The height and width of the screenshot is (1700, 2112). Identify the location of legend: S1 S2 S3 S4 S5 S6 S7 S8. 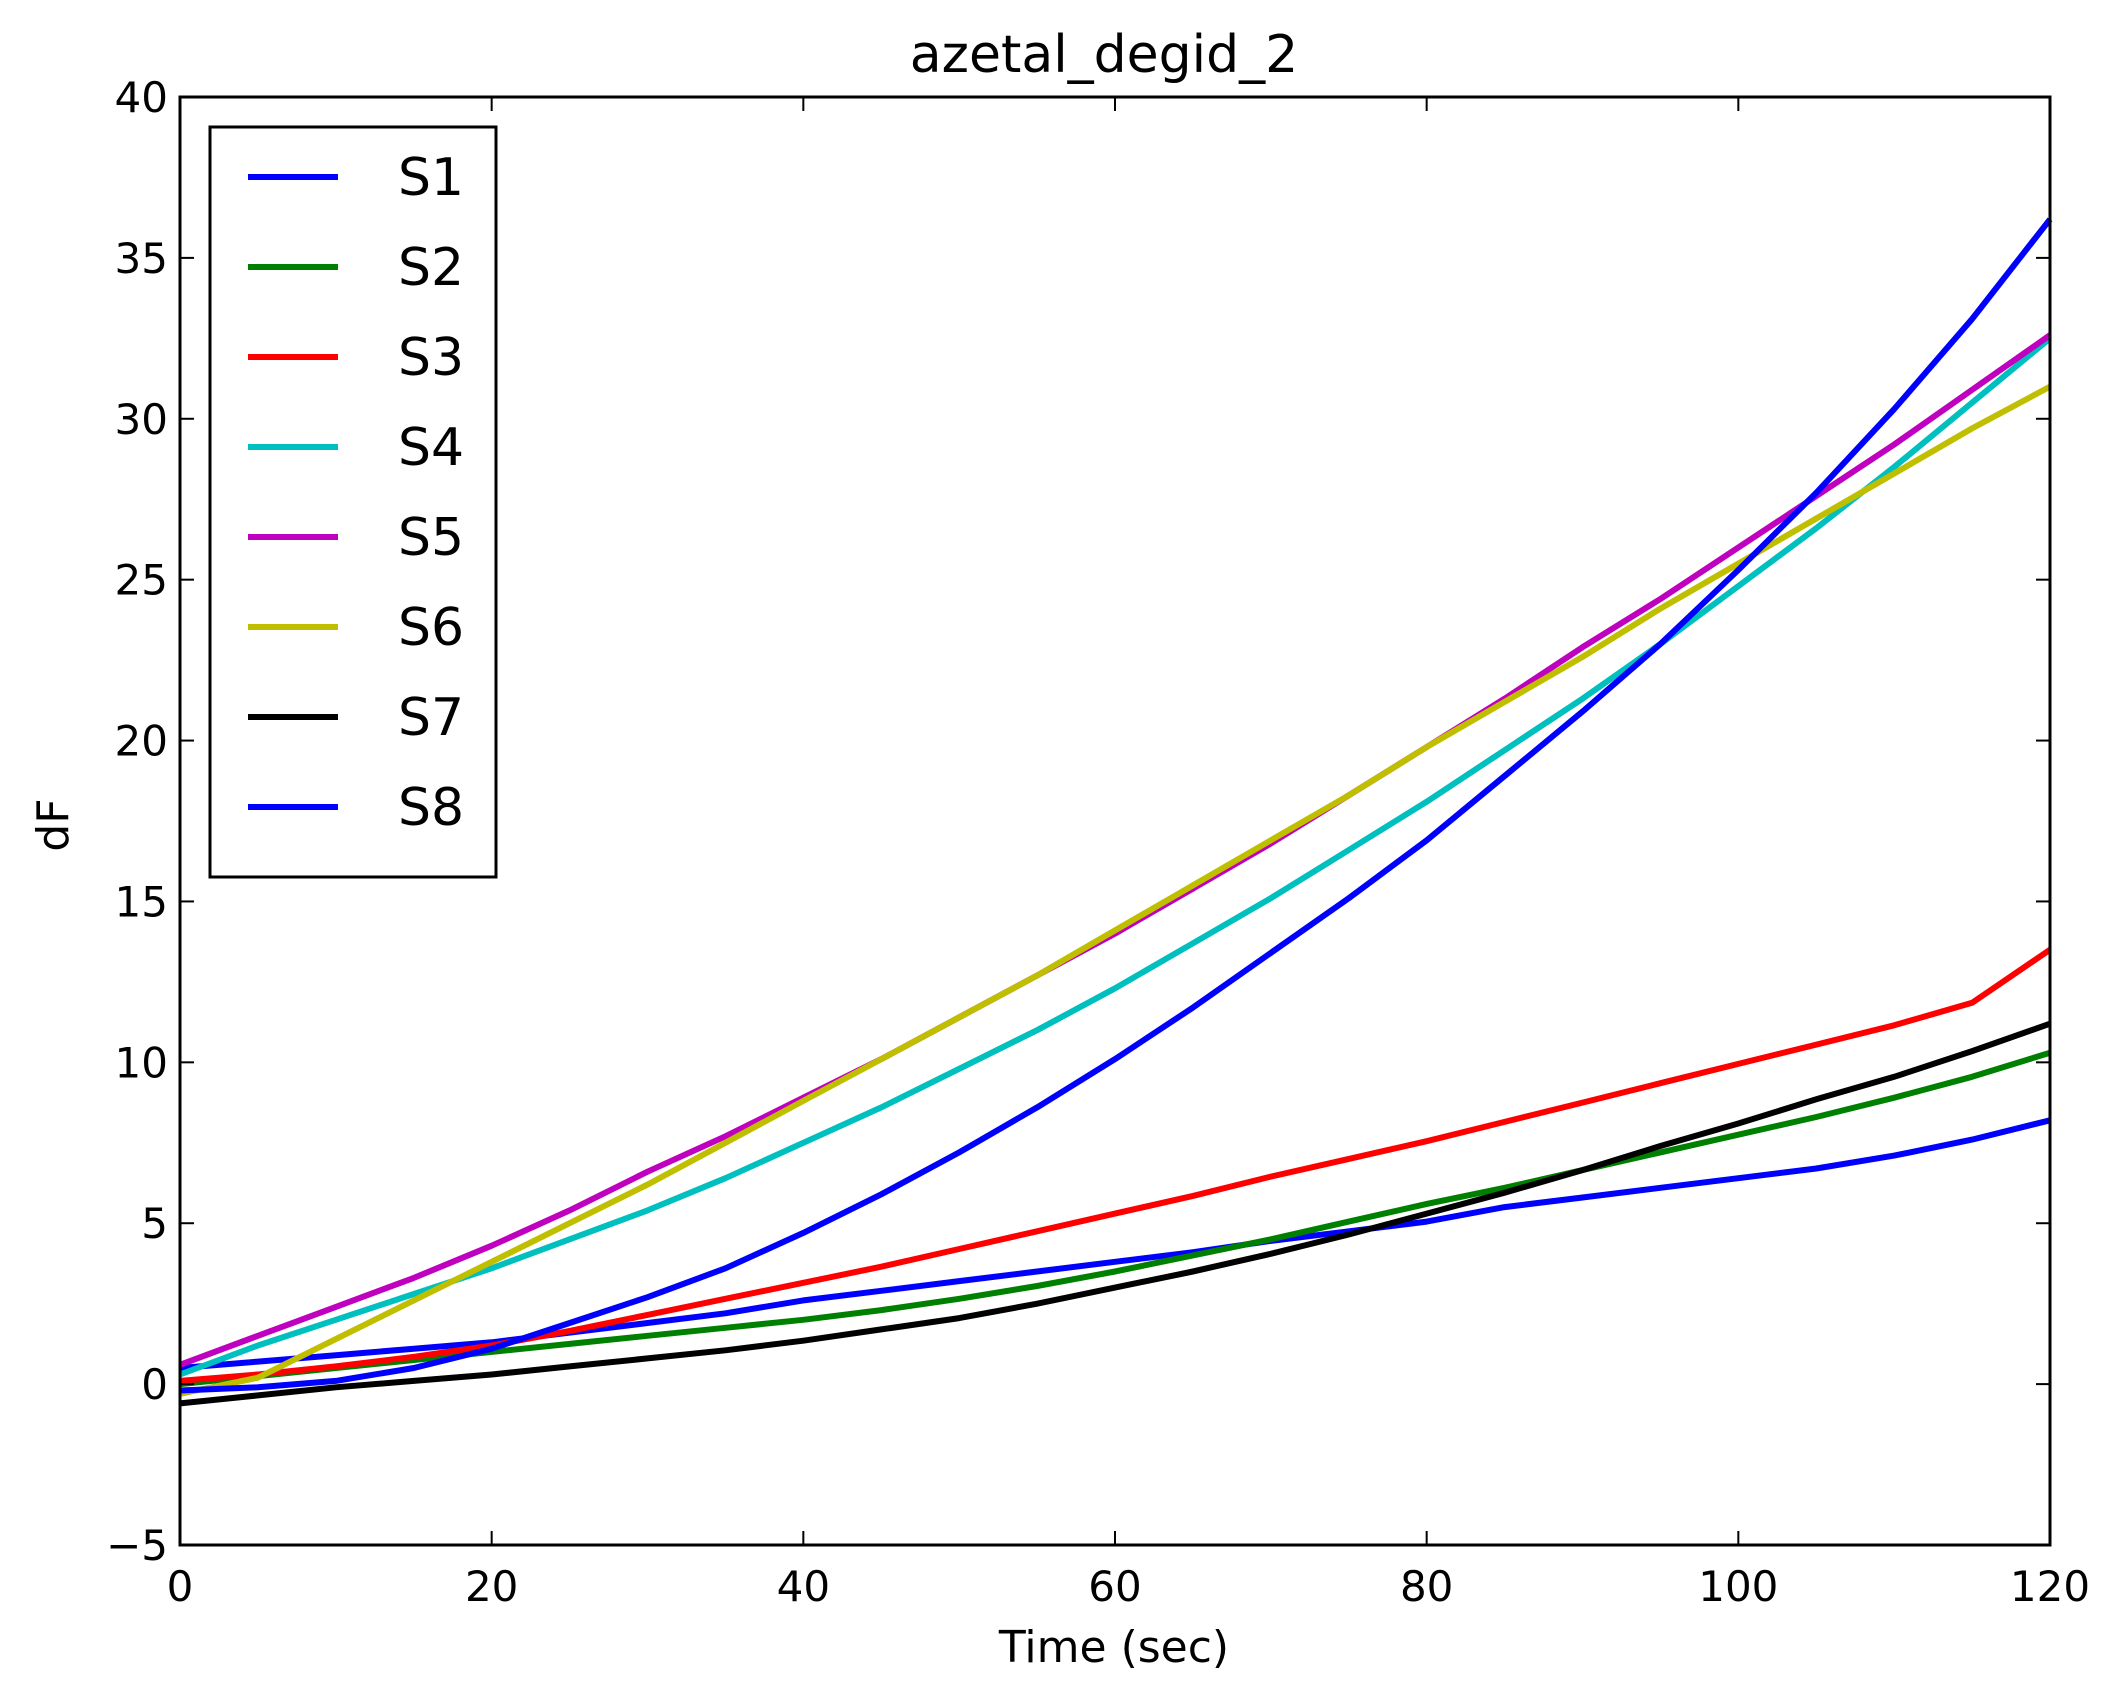
(353, 502).